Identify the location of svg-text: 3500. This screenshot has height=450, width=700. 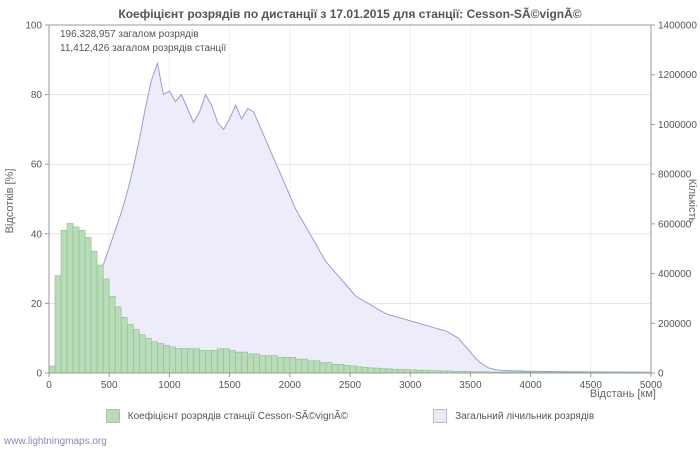
(470, 385).